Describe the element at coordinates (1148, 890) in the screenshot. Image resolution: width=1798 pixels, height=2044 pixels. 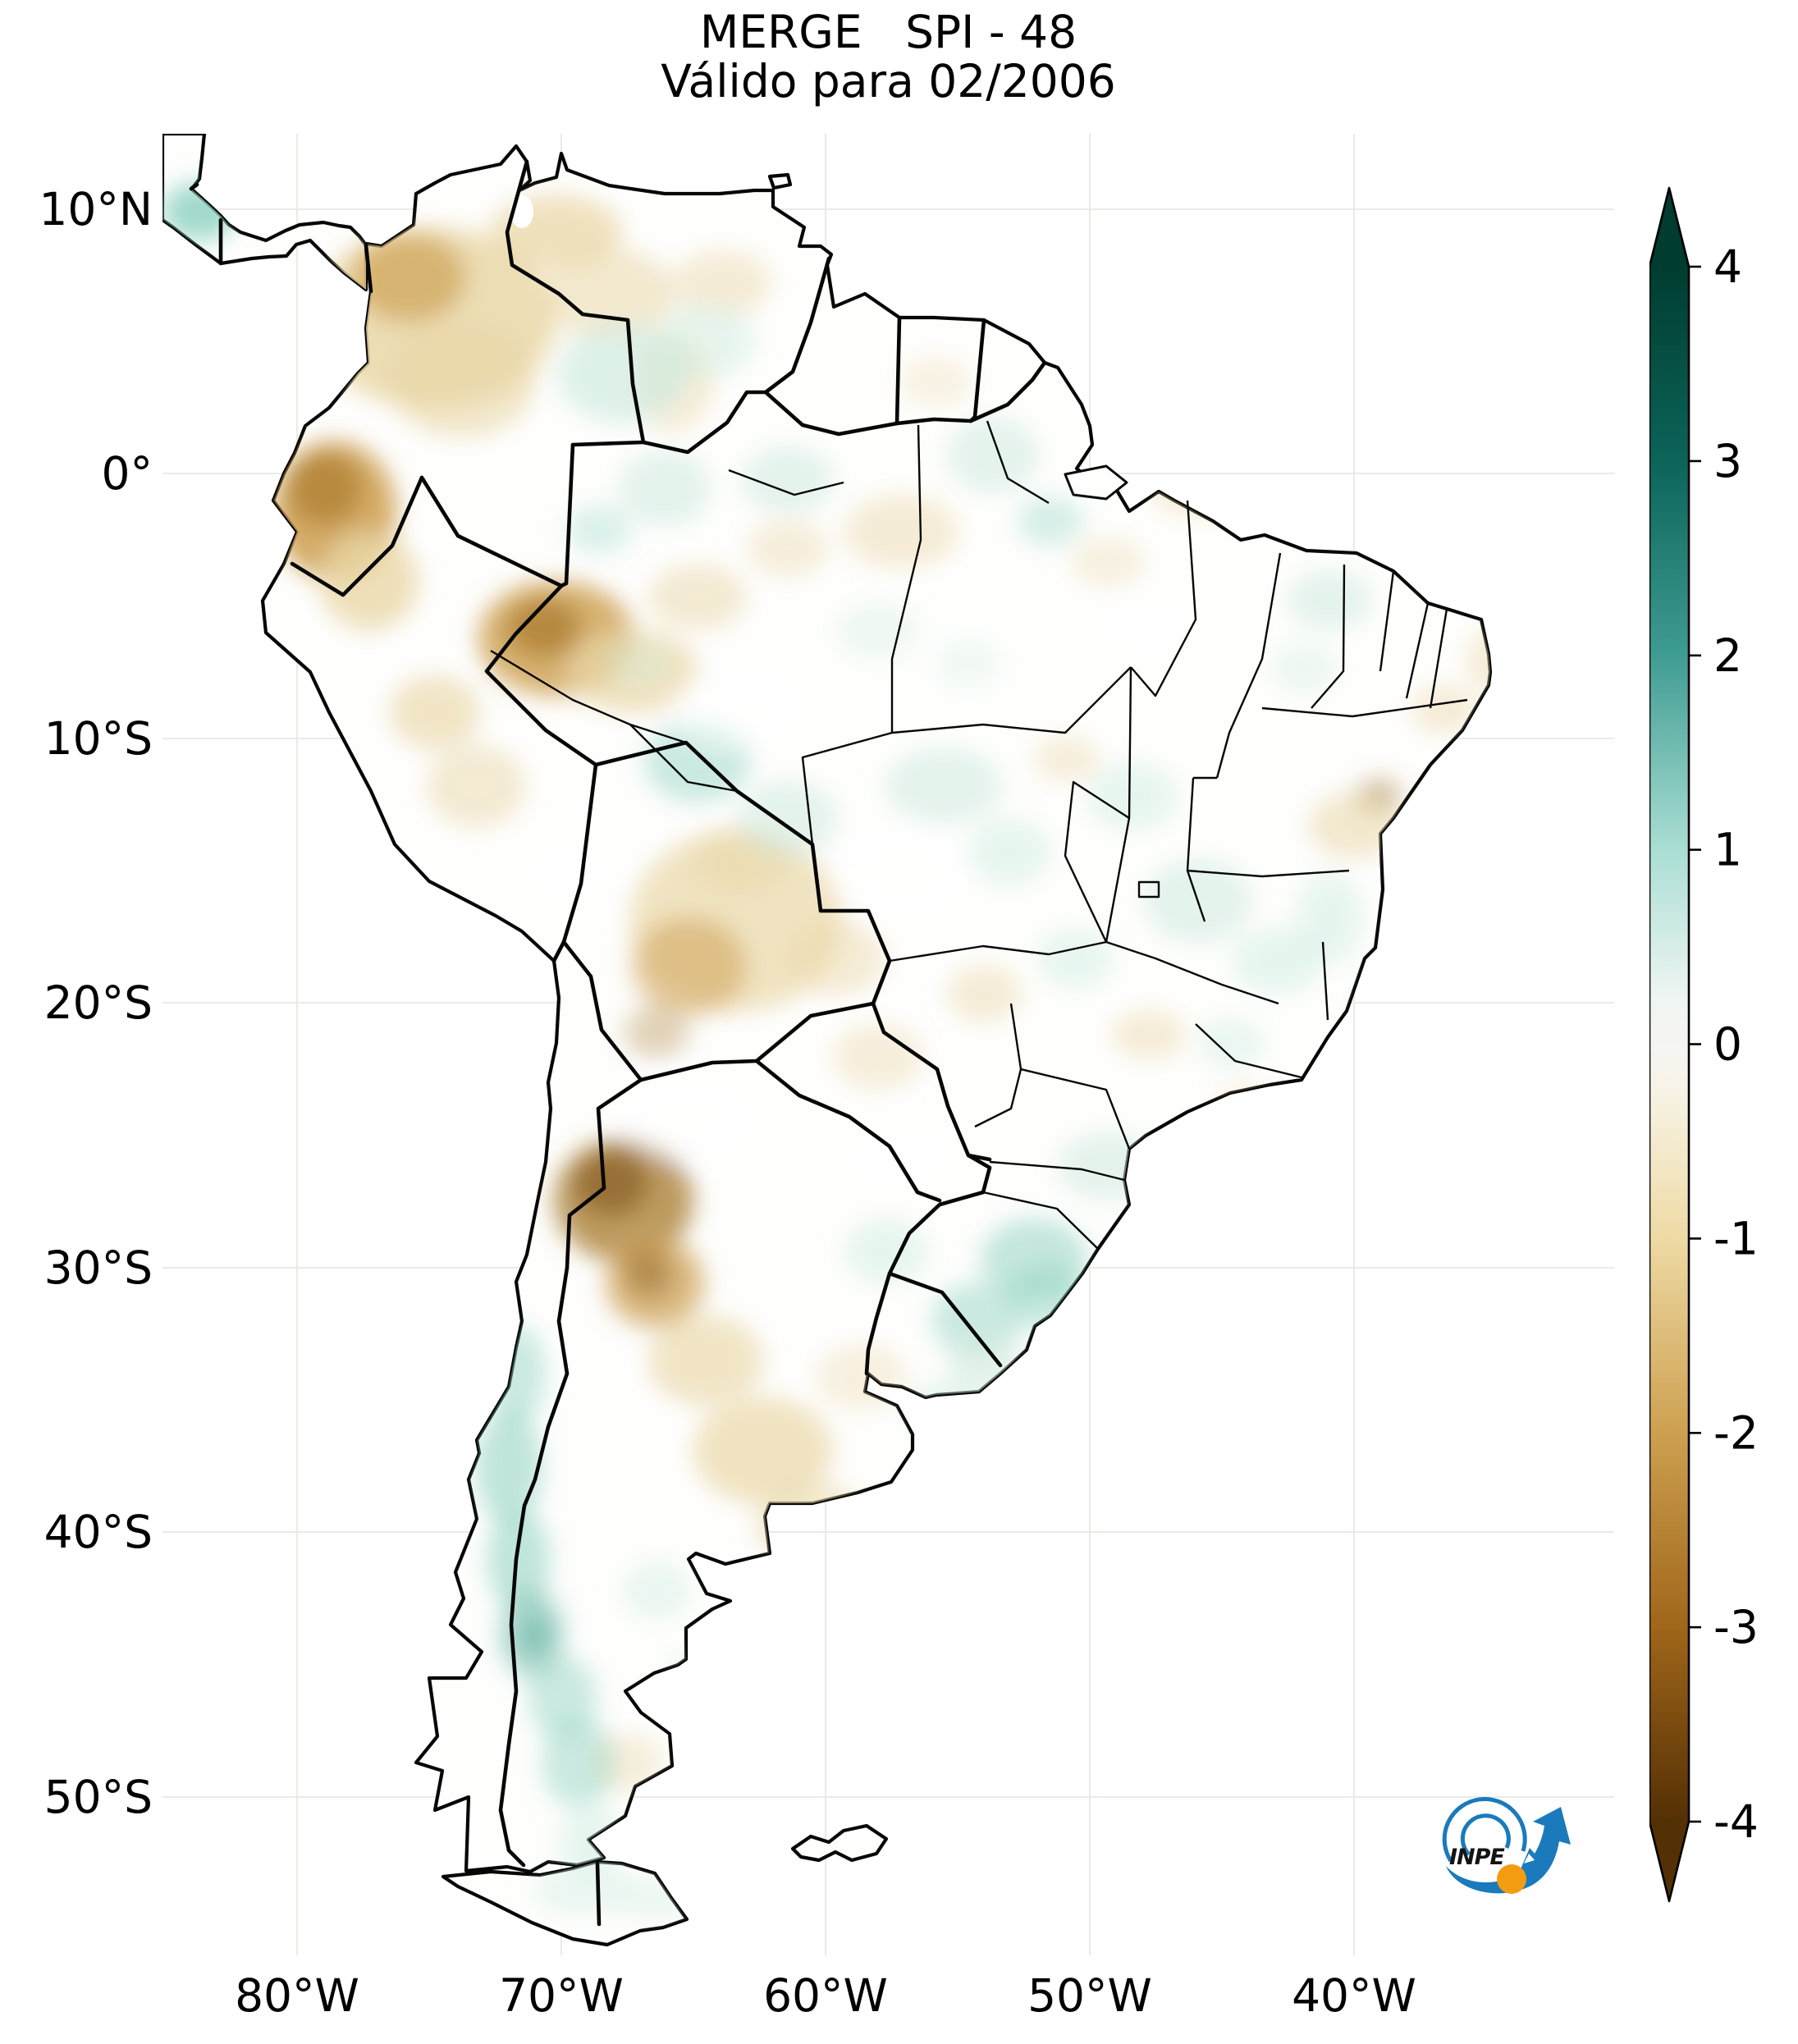
I see `distrito-federal-square` at that location.